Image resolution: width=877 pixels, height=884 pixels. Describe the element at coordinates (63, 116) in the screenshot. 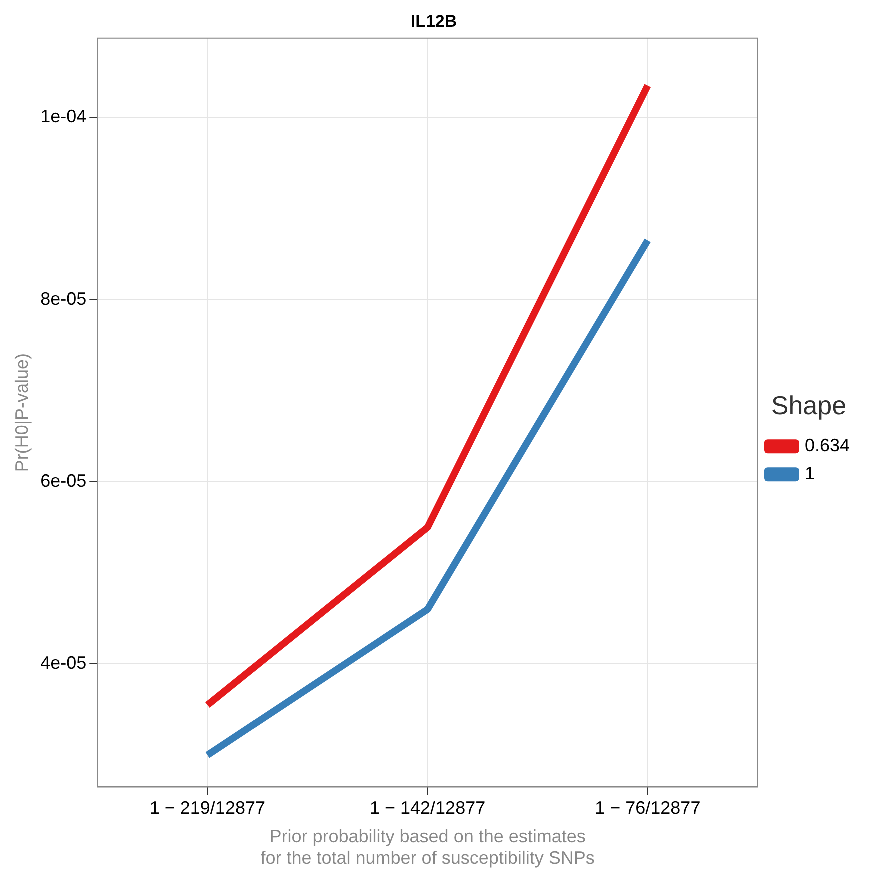

I see `y-tick-label: 1e-04` at that location.